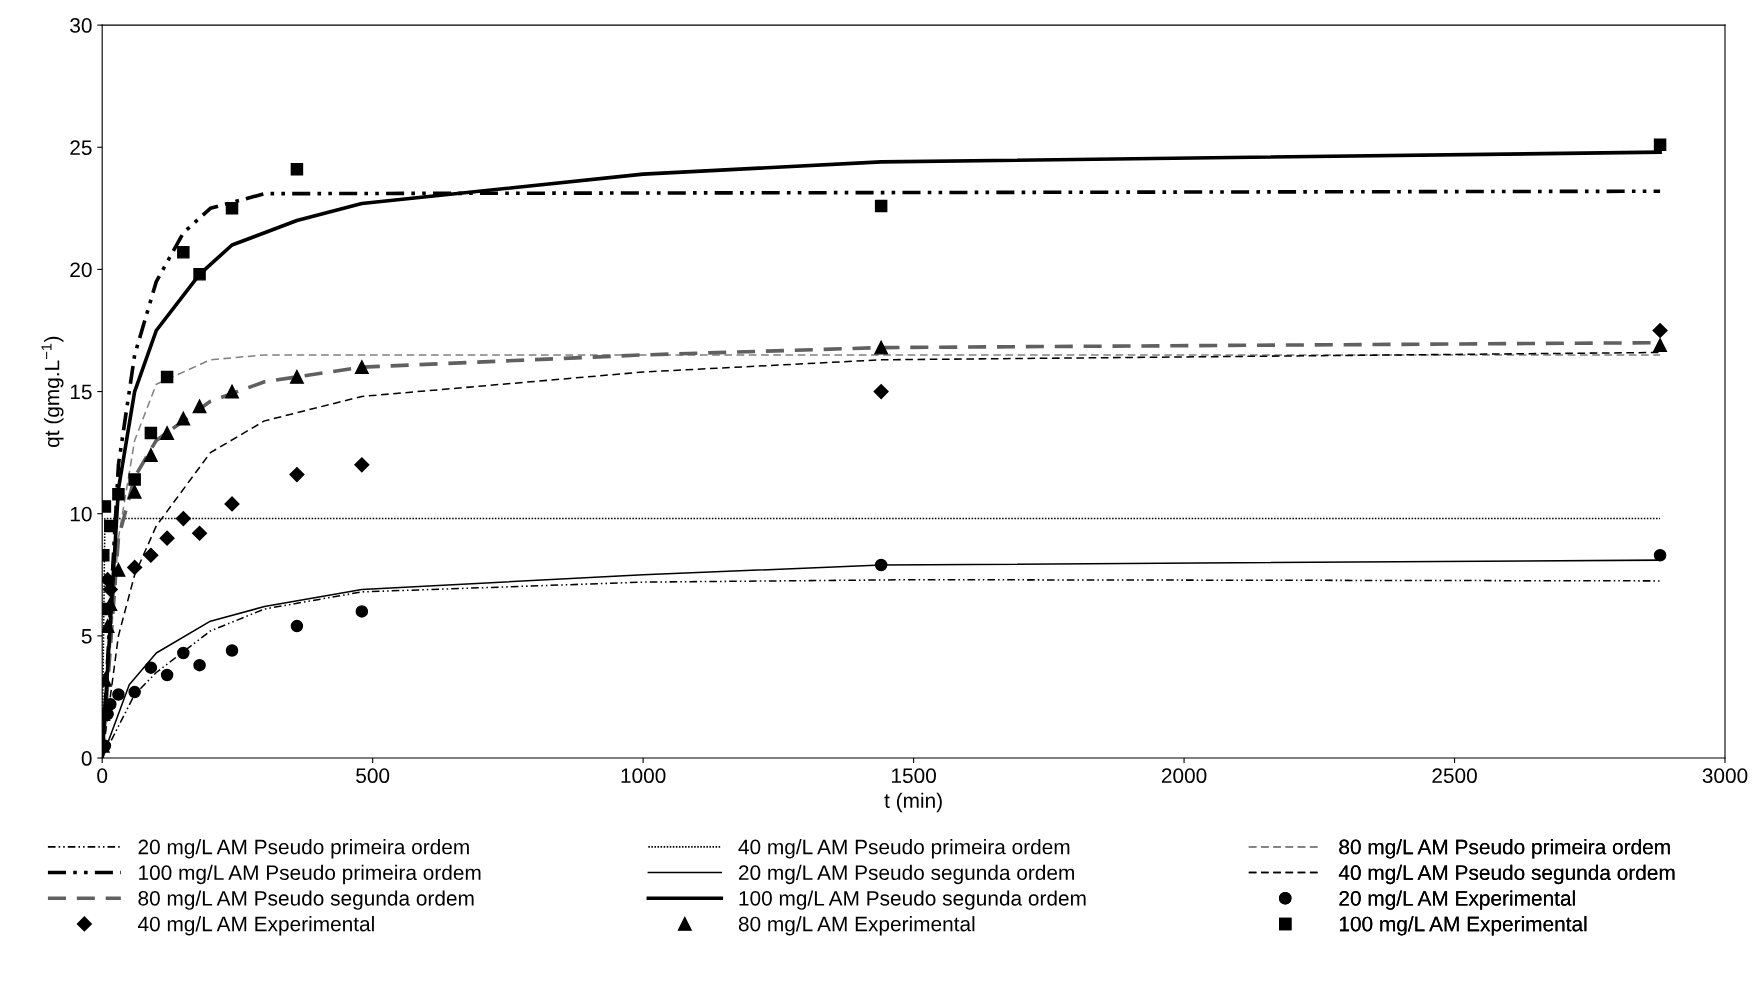 The width and height of the screenshot is (1762, 1004). I want to click on y-axis-title: qt (gmg.L$^{−1}$), so click(52, 391).